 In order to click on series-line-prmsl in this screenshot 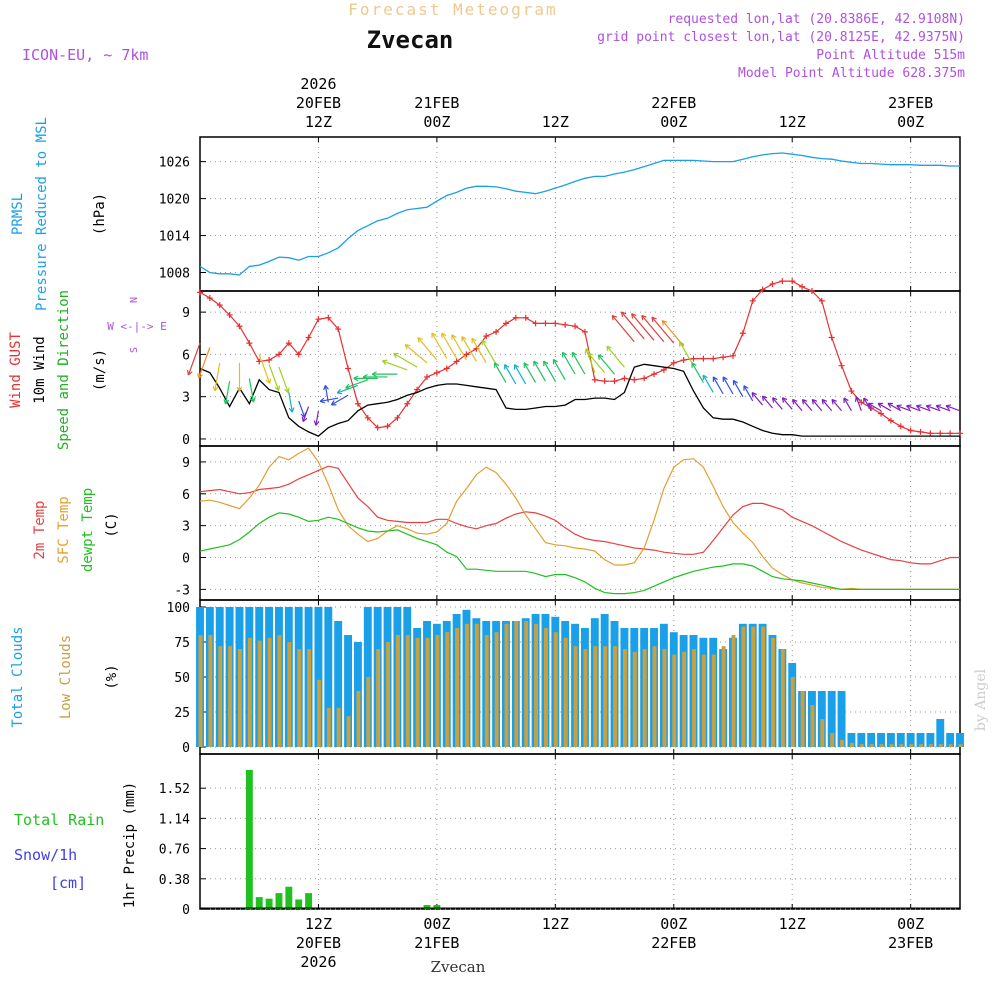, I will do `click(579, 214)`.